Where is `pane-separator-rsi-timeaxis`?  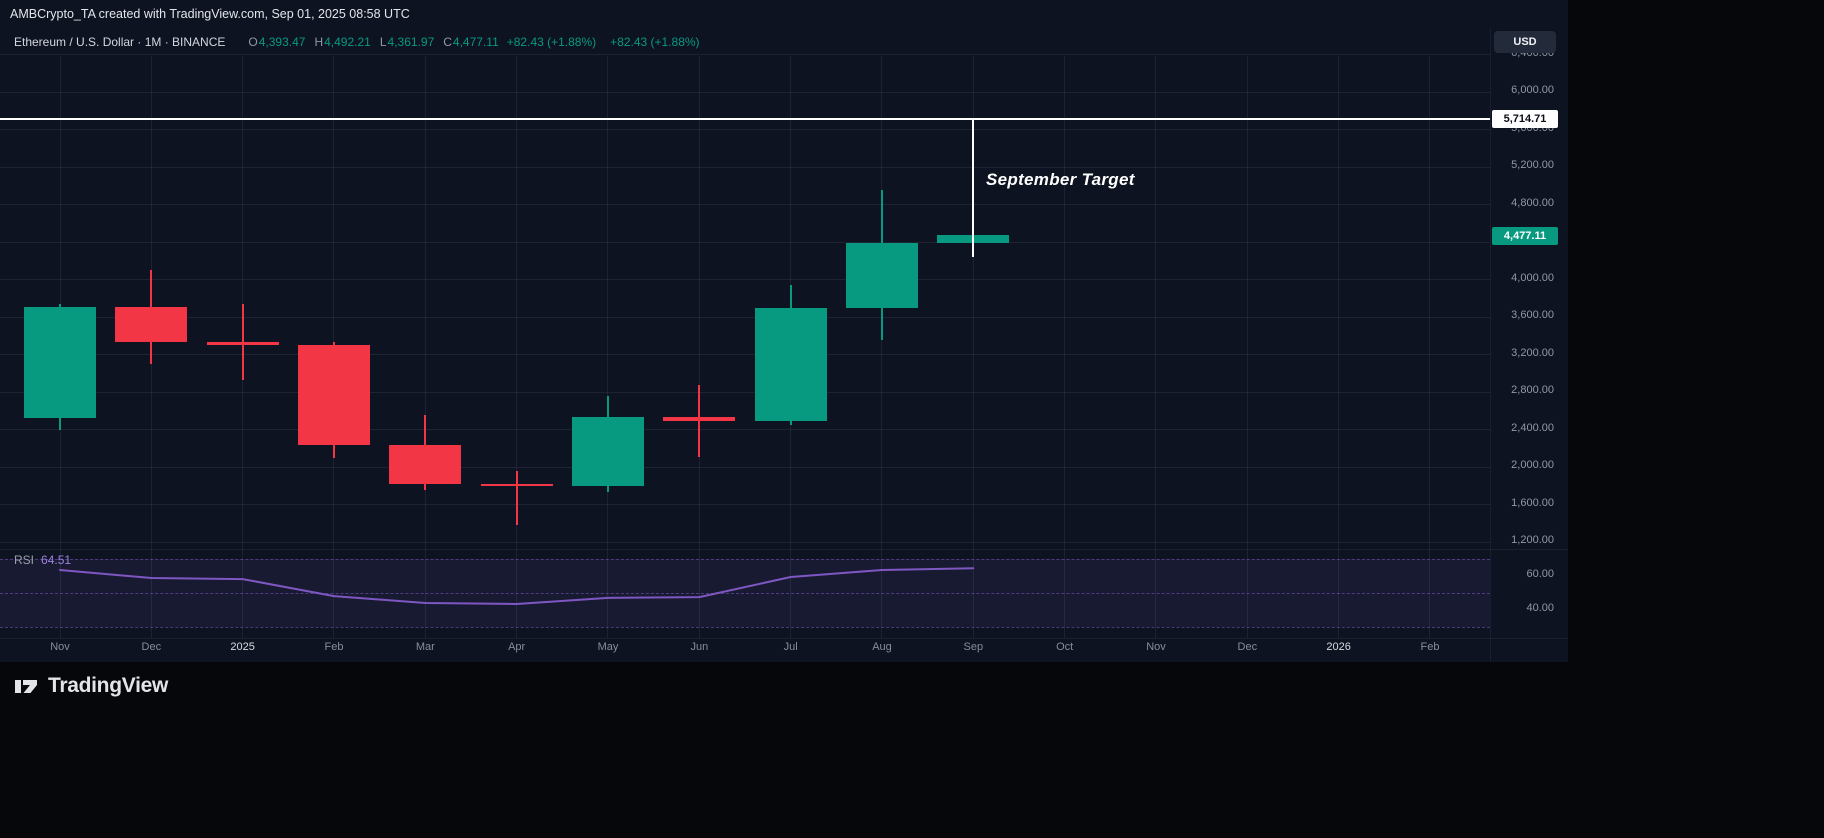 pane-separator-rsi-timeaxis is located at coordinates (784, 638).